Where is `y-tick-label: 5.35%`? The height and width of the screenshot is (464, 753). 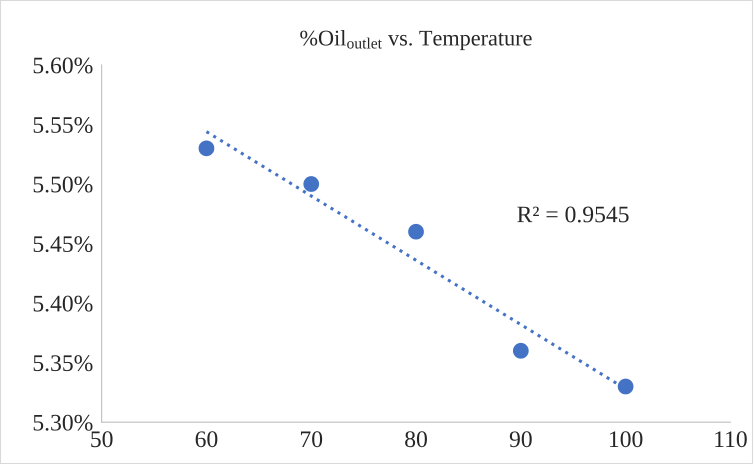
y-tick-label: 5.35% is located at coordinates (63, 363).